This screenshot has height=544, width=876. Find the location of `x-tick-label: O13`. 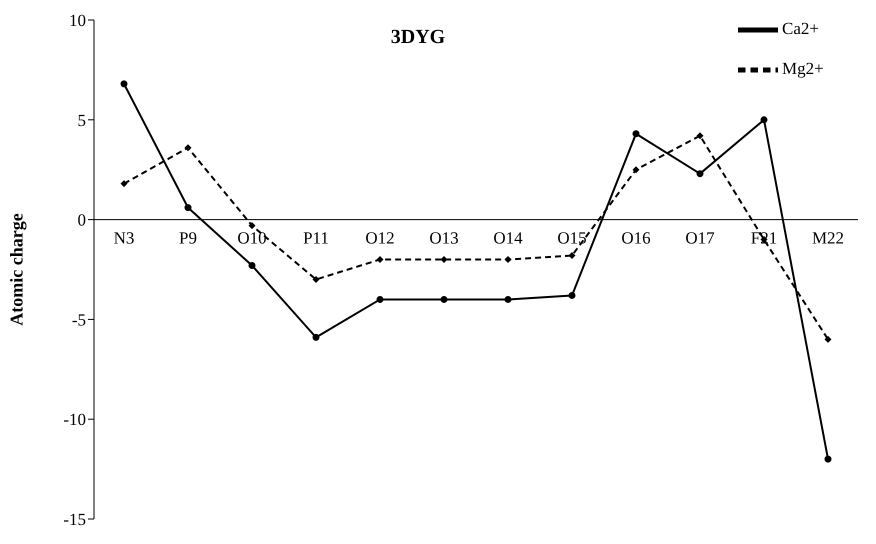

x-tick-label: O13 is located at coordinates (444, 238).